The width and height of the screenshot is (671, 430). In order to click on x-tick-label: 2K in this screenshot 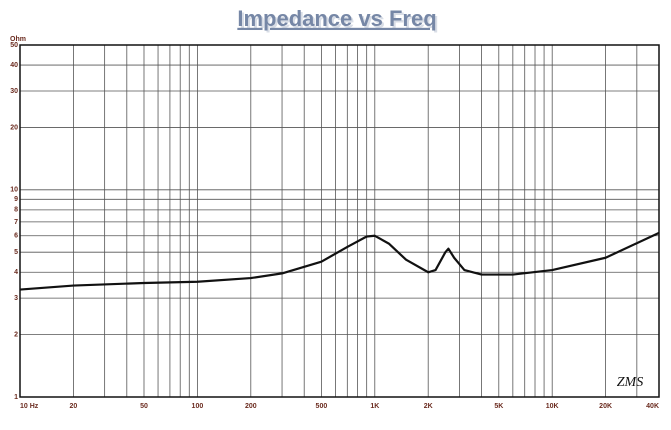, I will do `click(428, 406)`.